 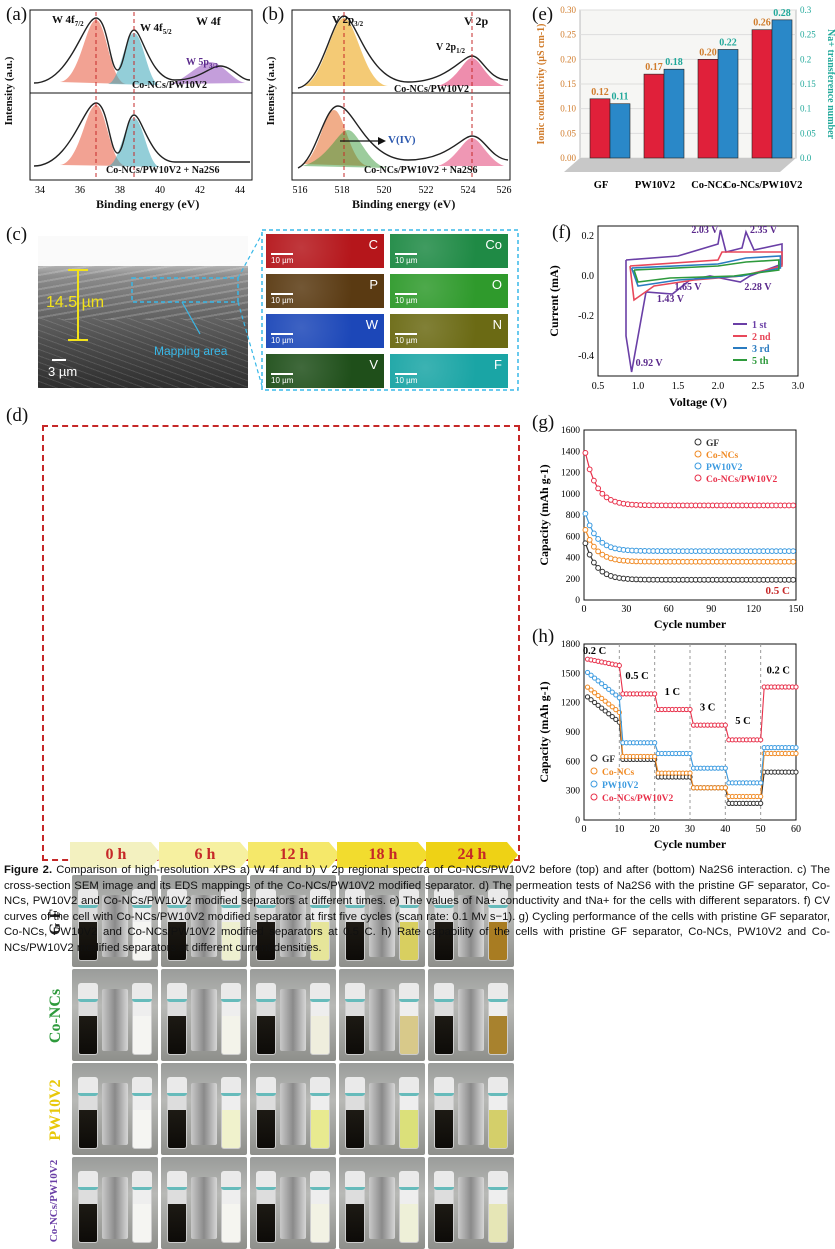 What do you see at coordinates (830, 84) in the screenshot?
I see `y-axis-label-right: Na+ transference number` at bounding box center [830, 84].